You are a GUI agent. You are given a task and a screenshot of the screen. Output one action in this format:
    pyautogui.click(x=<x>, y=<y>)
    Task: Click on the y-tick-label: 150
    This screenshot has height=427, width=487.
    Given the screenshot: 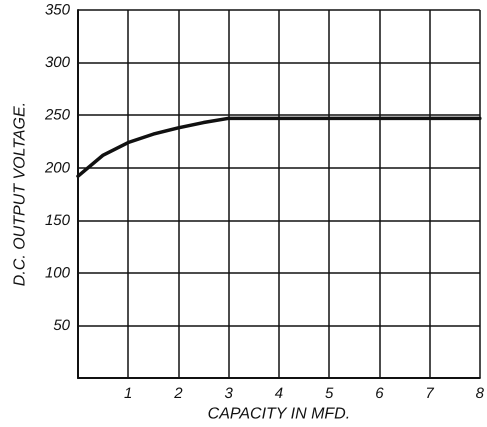 What is the action you would take?
    pyautogui.click(x=57, y=220)
    